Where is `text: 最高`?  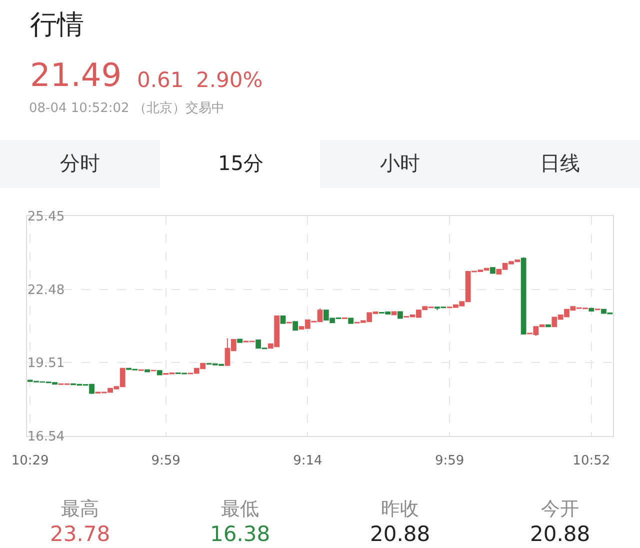 text: 最高 is located at coordinates (80, 509).